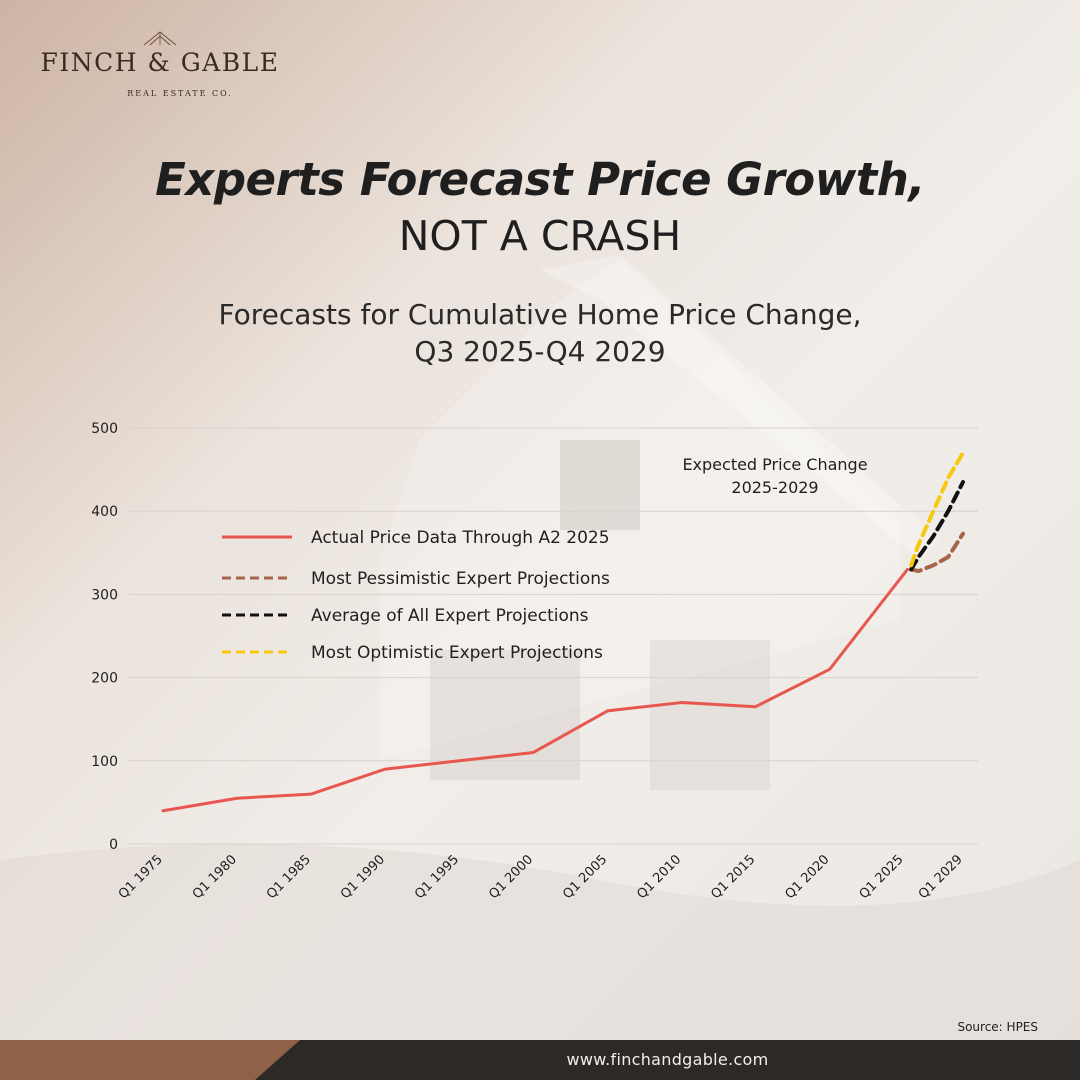 This screenshot has width=1080, height=1080. Describe the element at coordinates (160, 38) in the screenshot. I see `roof-logo-icon` at that location.